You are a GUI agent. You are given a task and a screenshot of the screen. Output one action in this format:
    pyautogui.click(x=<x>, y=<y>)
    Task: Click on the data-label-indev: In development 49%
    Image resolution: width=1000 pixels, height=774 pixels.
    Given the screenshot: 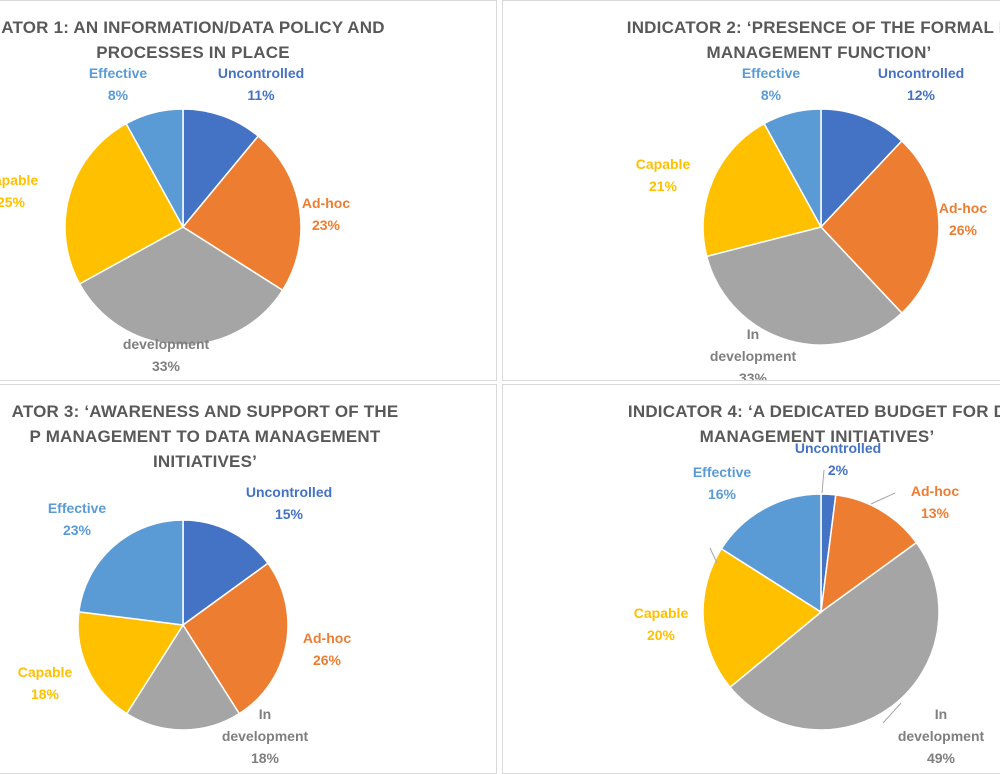 What is the action you would take?
    pyautogui.click(x=941, y=736)
    